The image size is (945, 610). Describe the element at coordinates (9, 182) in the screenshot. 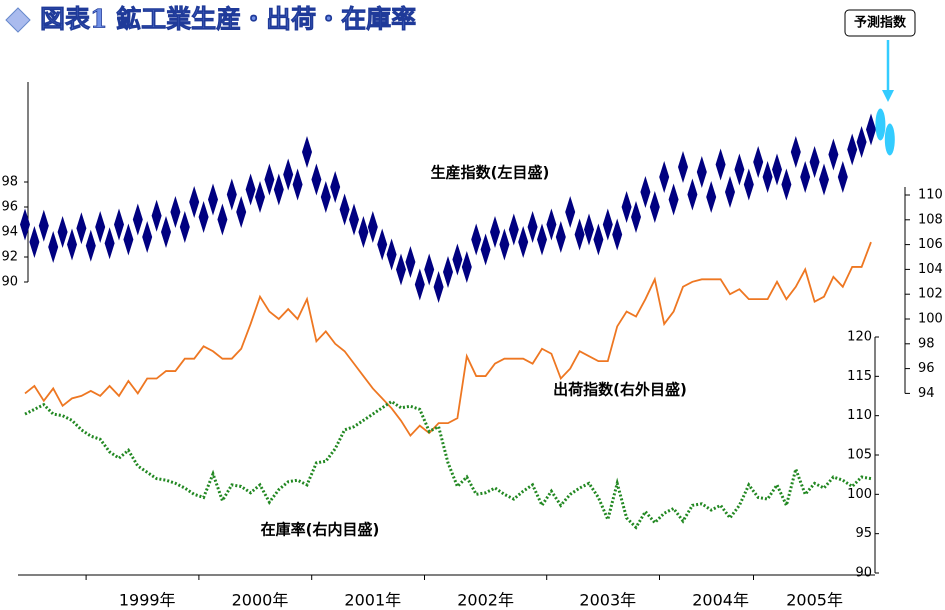

I see `y-tick-label: 98` at that location.